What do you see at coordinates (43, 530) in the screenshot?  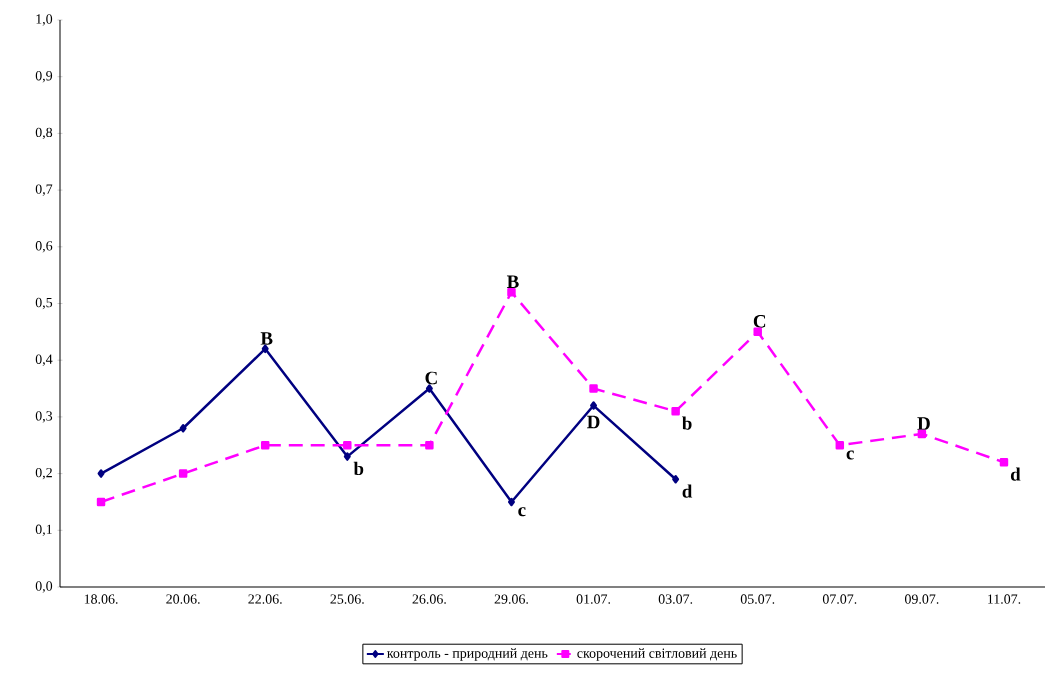 I see `y-tick-label: 0,1` at bounding box center [43, 530].